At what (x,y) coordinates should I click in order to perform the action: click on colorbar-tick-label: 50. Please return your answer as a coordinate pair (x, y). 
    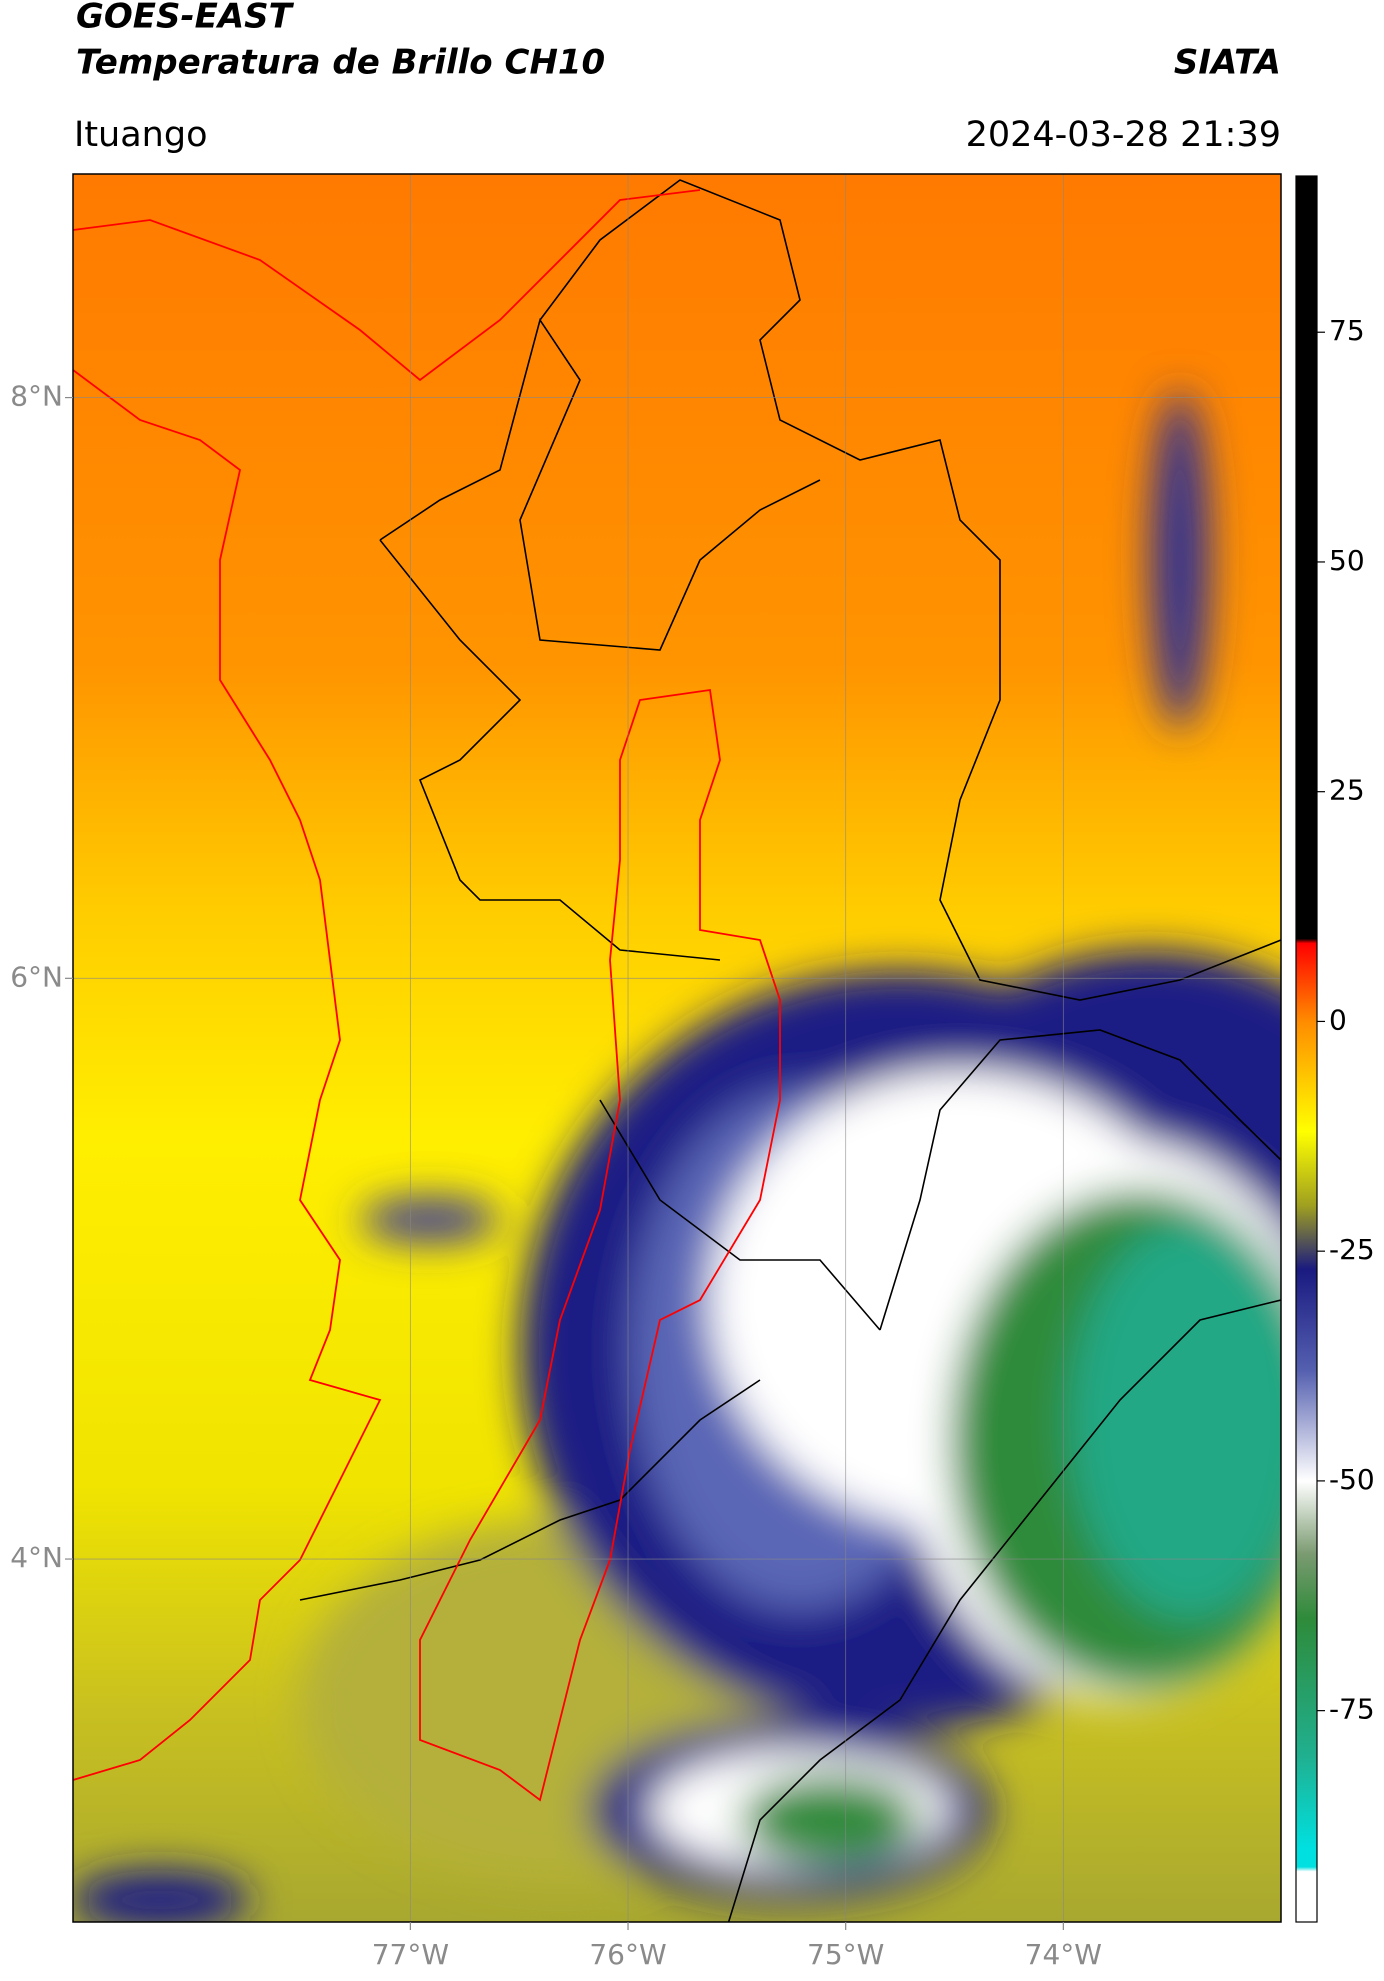
    Looking at the image, I should click on (1347, 560).